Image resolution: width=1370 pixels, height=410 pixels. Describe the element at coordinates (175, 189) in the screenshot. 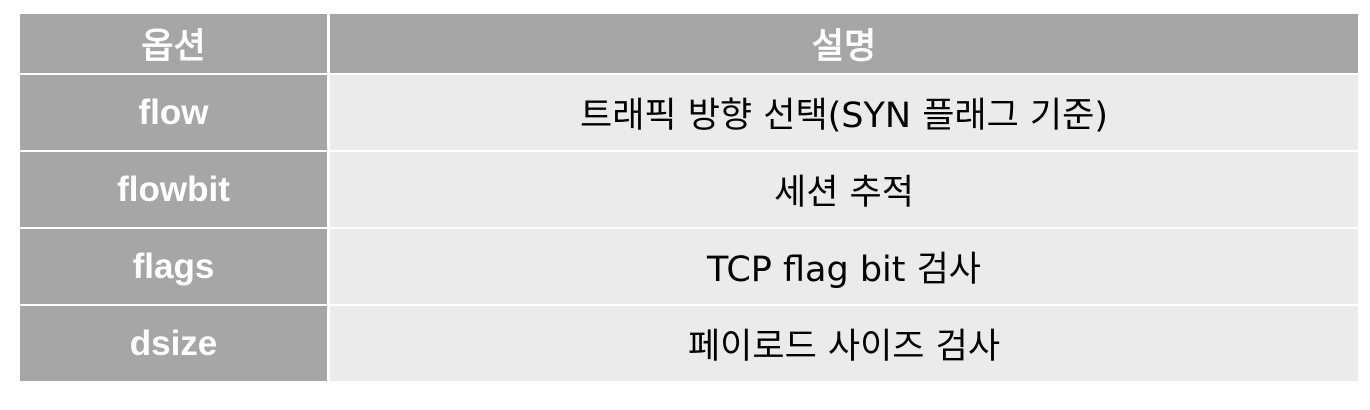

I see `option-cell: flowbit` at that location.